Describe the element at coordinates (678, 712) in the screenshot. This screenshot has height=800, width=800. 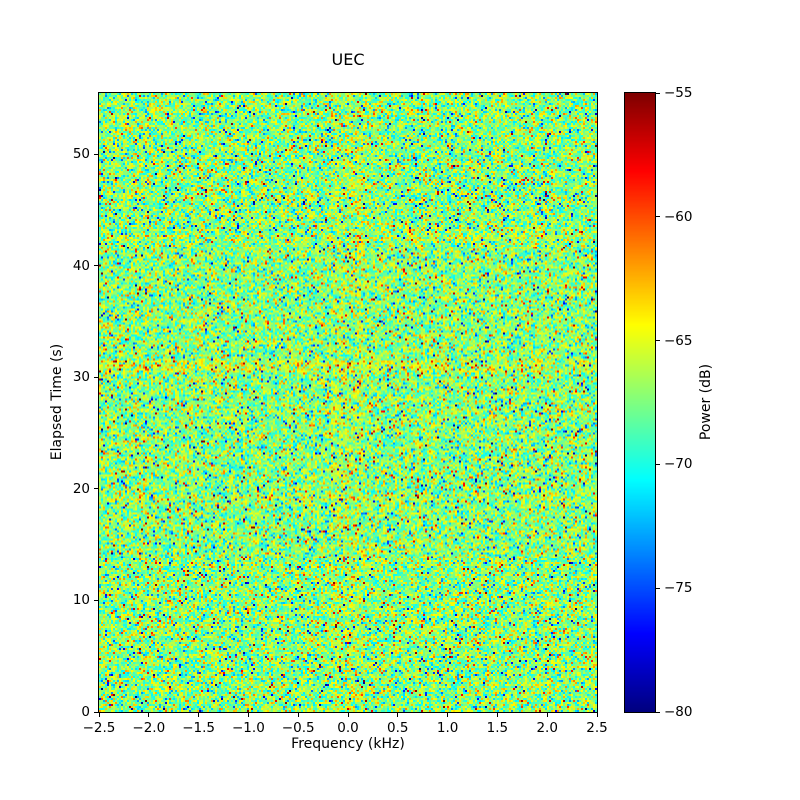
I see `colorbar-tick-label: −80` at that location.